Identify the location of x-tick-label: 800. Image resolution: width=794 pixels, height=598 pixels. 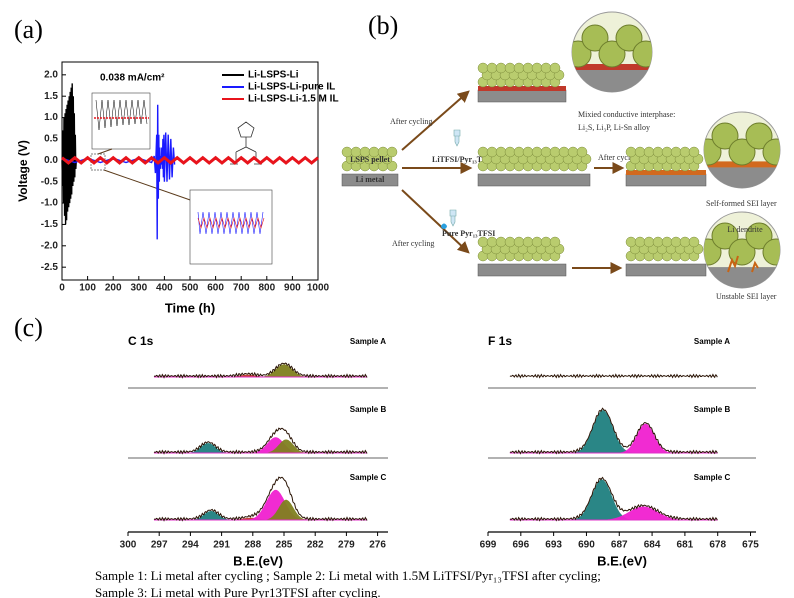
(266, 288).